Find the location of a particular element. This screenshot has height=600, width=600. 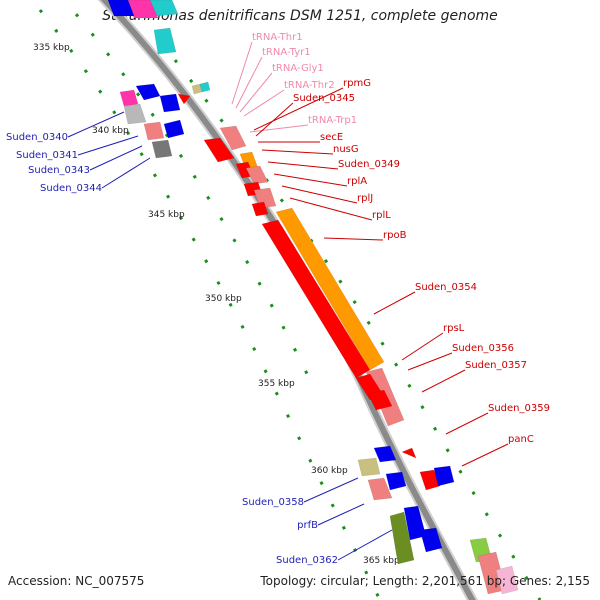

leader-trna-thr2 is located at coordinates (264, 103).